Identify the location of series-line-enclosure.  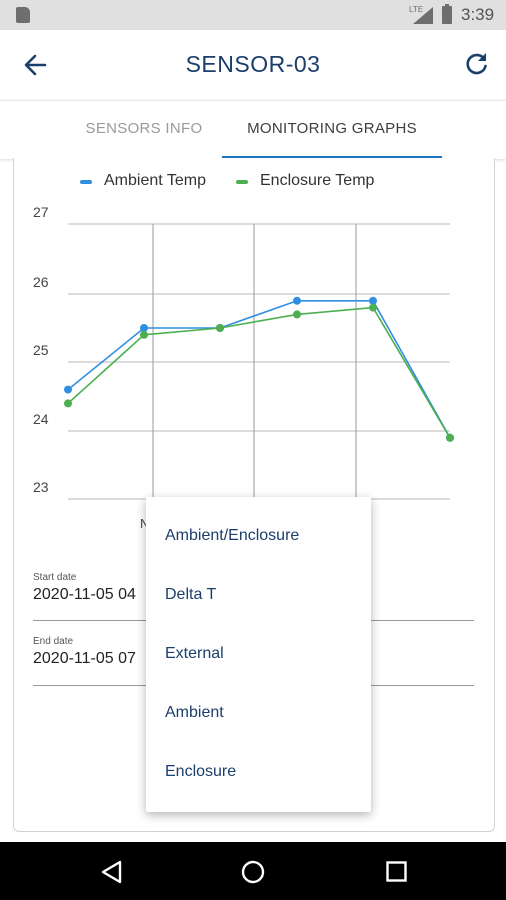
(259, 372).